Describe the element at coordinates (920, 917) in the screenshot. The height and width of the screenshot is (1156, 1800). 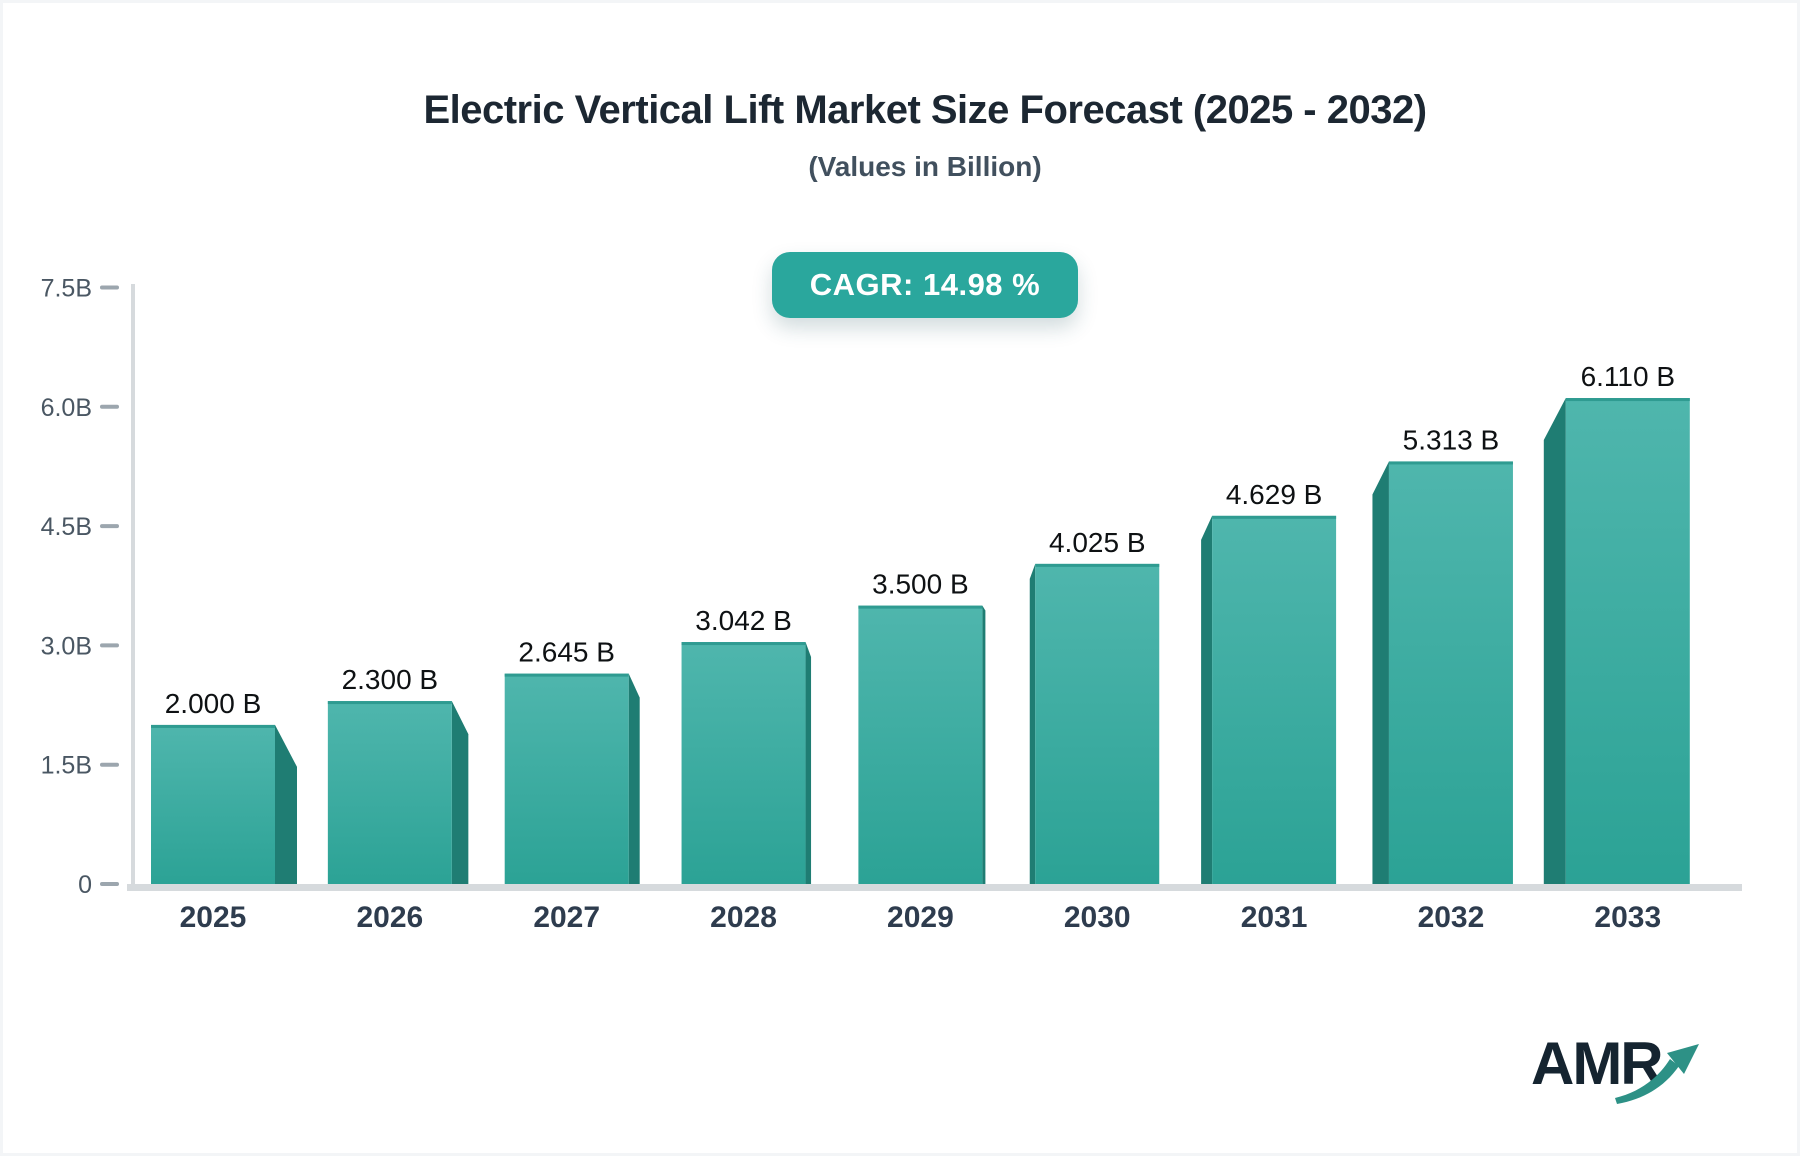
I see `x-tick-label: 2029` at that location.